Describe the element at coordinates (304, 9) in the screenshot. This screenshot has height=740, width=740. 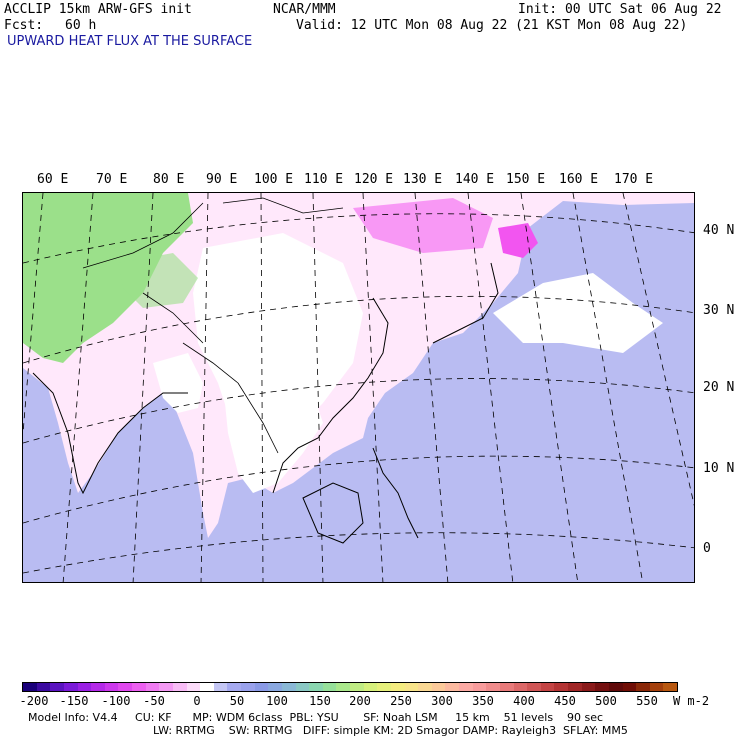
I see `center-name: NCAR/MMM` at that location.